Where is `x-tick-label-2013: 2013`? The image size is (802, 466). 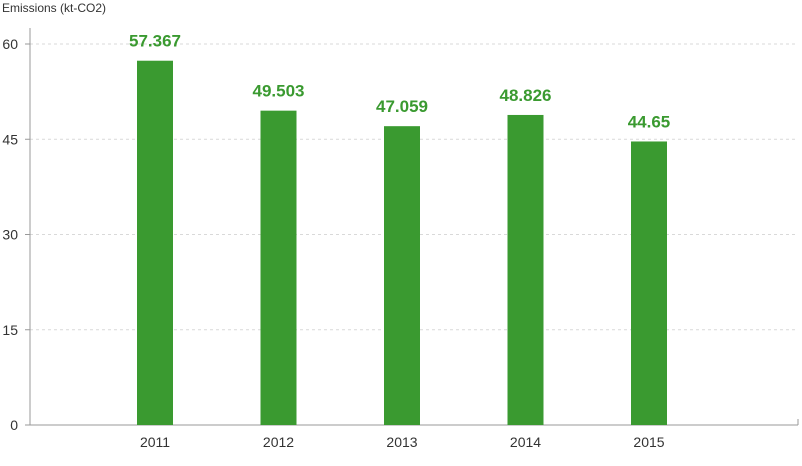
x-tick-label-2013: 2013 is located at coordinates (401, 442).